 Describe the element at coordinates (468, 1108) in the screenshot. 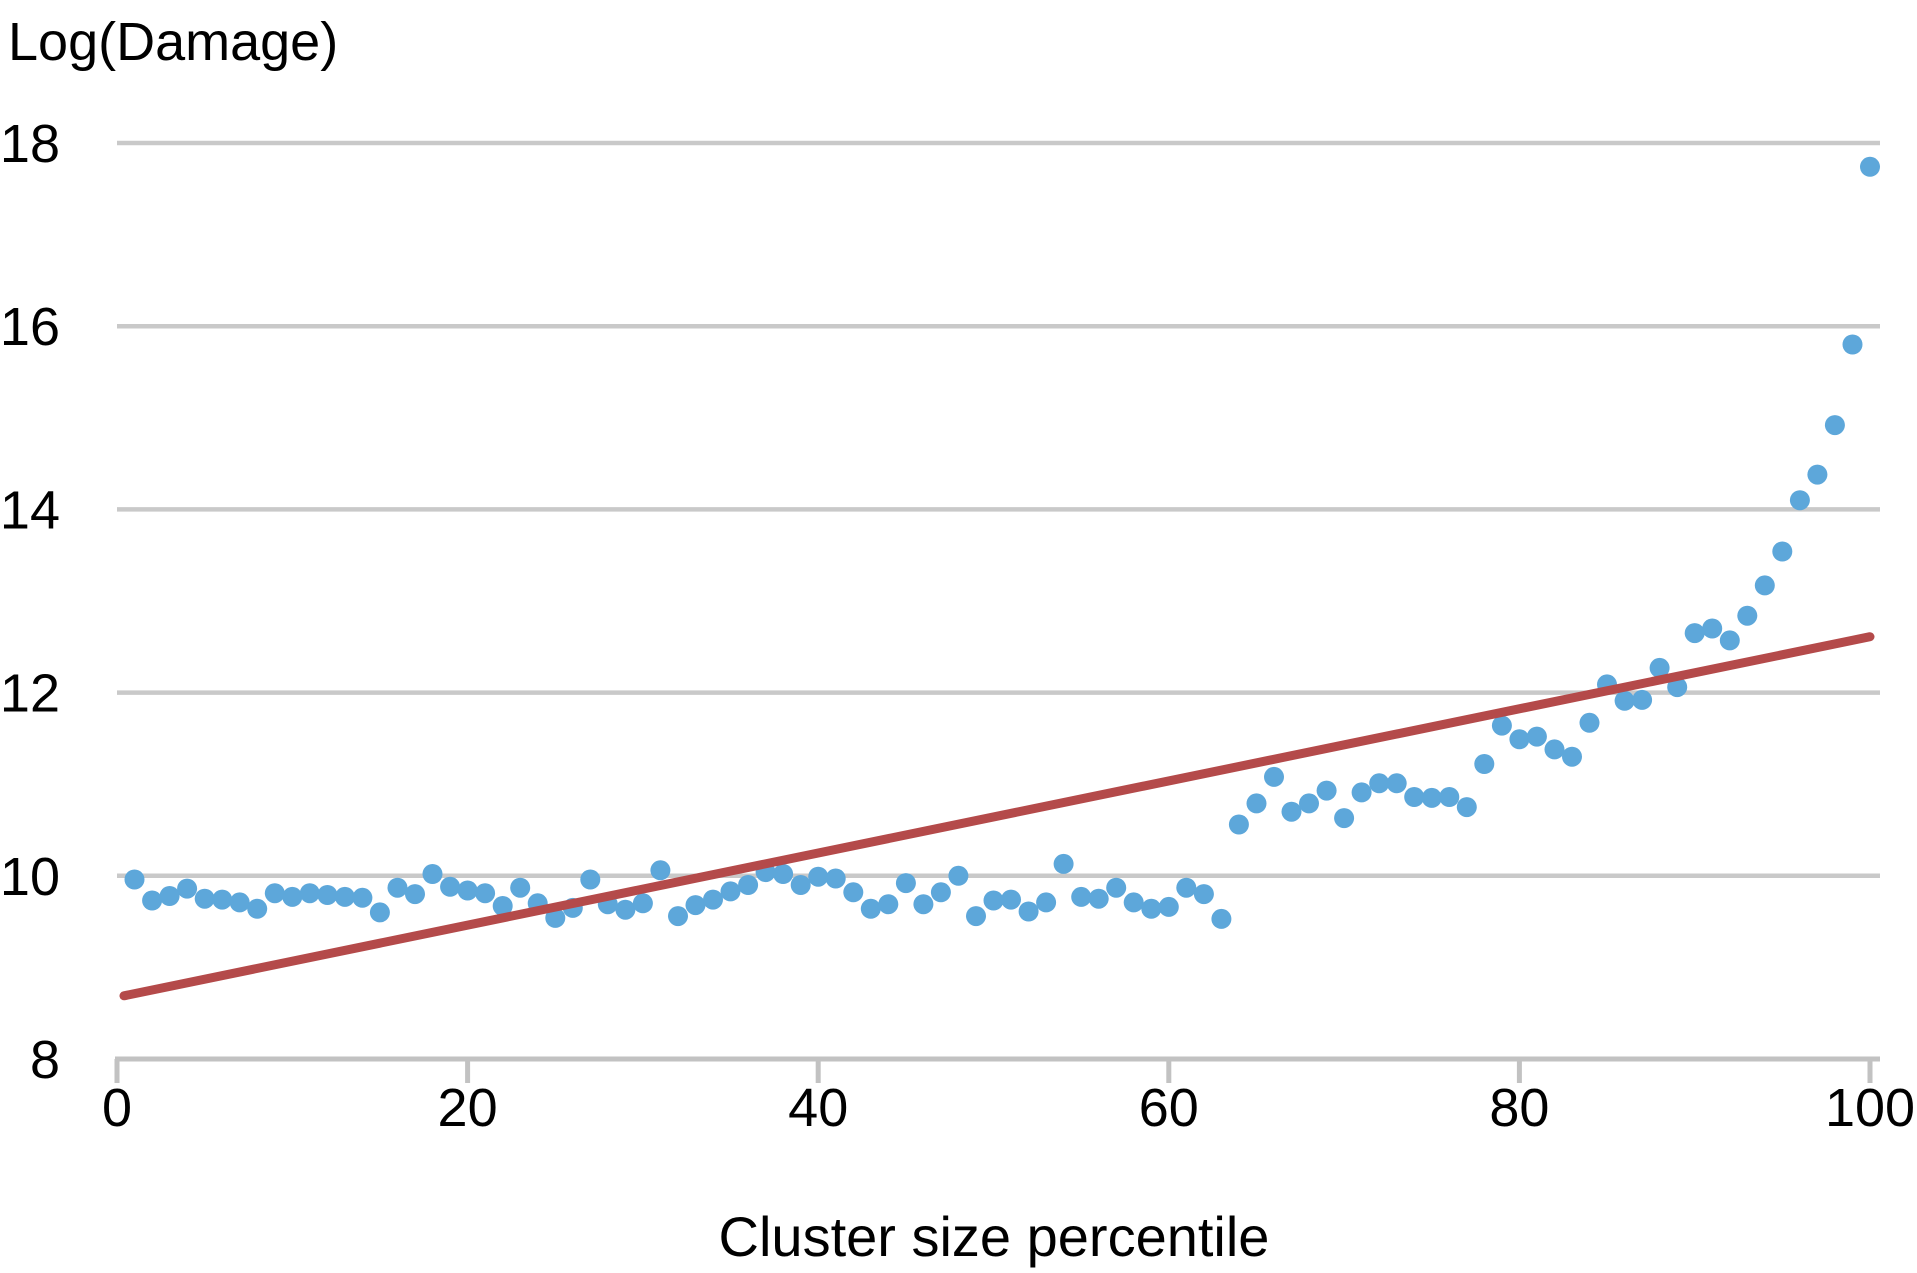

I see `x-tick-label: 20` at that location.